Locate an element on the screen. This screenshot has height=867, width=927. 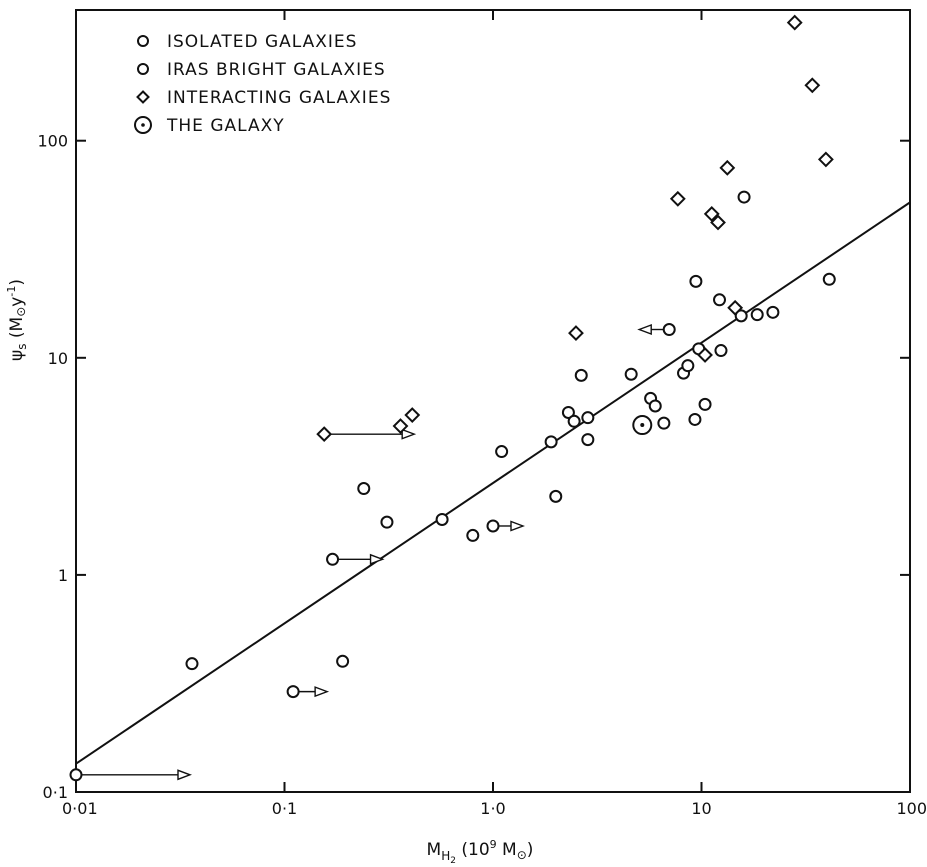
legend-label: IRAS BRIGHT GALAXIES is located at coordinates (276, 70).